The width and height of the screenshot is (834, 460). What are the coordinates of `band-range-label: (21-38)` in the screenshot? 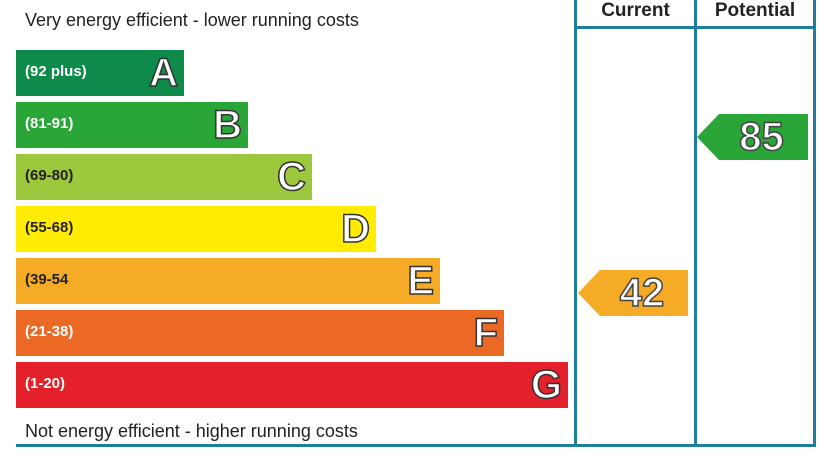 It's located at (49, 331).